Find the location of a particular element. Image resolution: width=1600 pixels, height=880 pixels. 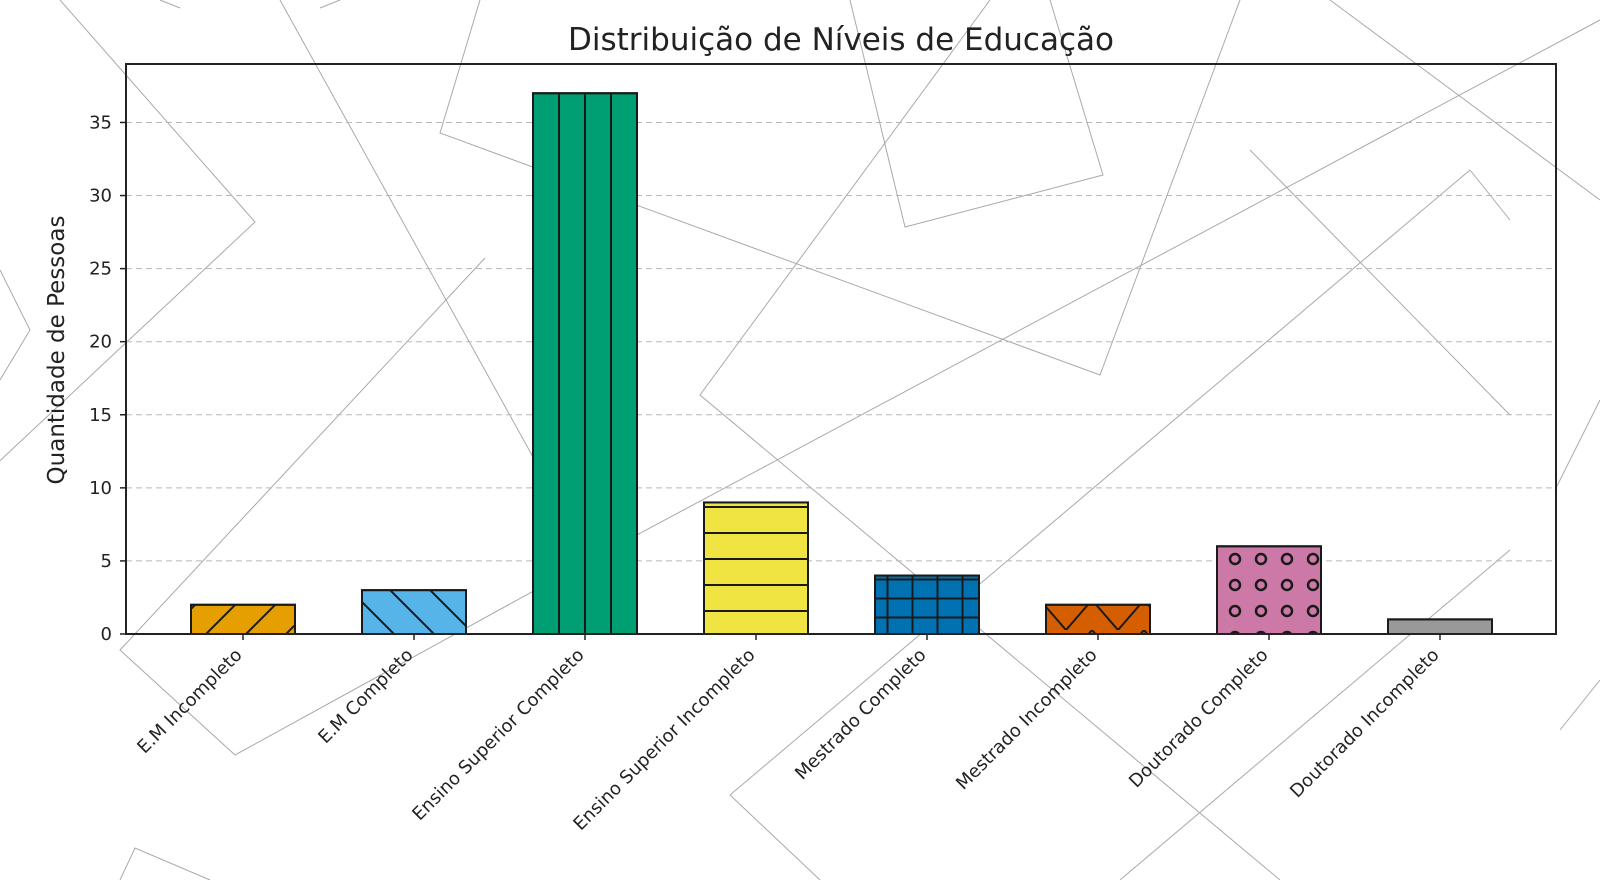

chart-title: Distribuição de Níveis de Educação is located at coordinates (841, 40).